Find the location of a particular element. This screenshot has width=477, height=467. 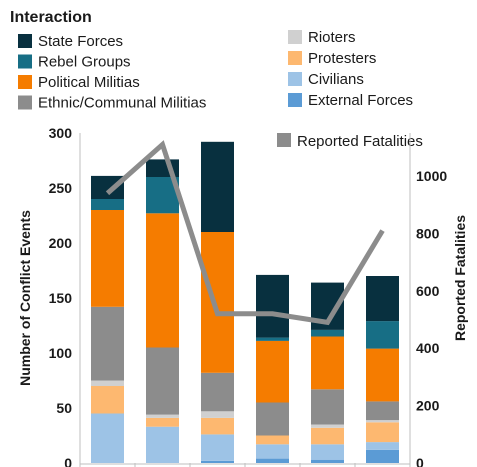

y2-tick-label: 200 is located at coordinates (428, 406).